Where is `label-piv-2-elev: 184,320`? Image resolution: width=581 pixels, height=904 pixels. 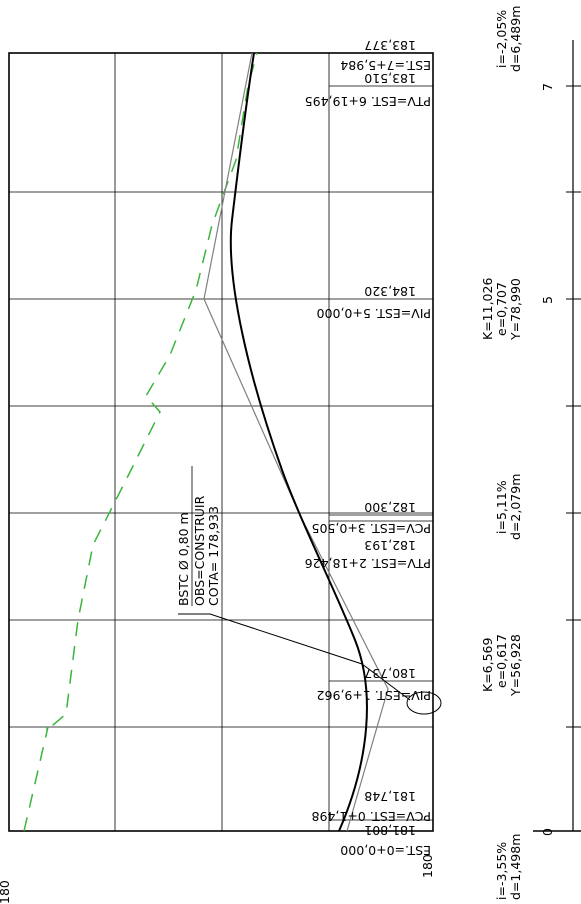
label-piv-2-elev: 184,320 is located at coordinates (390, 291).